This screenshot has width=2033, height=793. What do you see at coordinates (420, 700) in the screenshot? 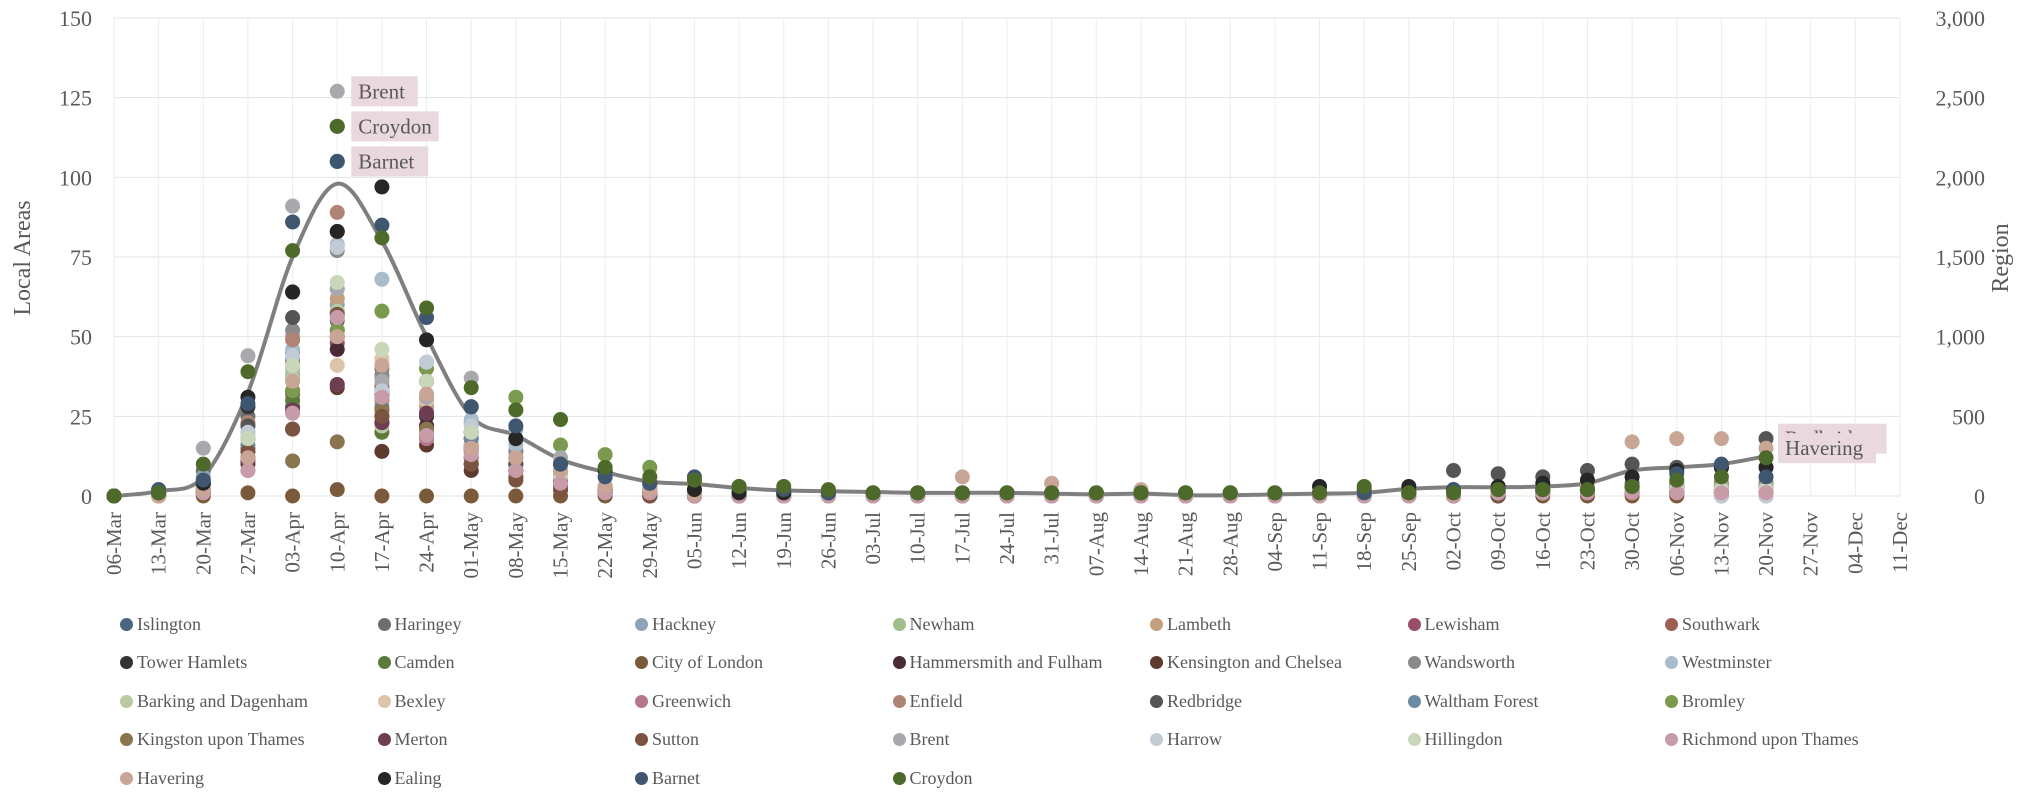
I see `legend-label: Bexley` at bounding box center [420, 700].